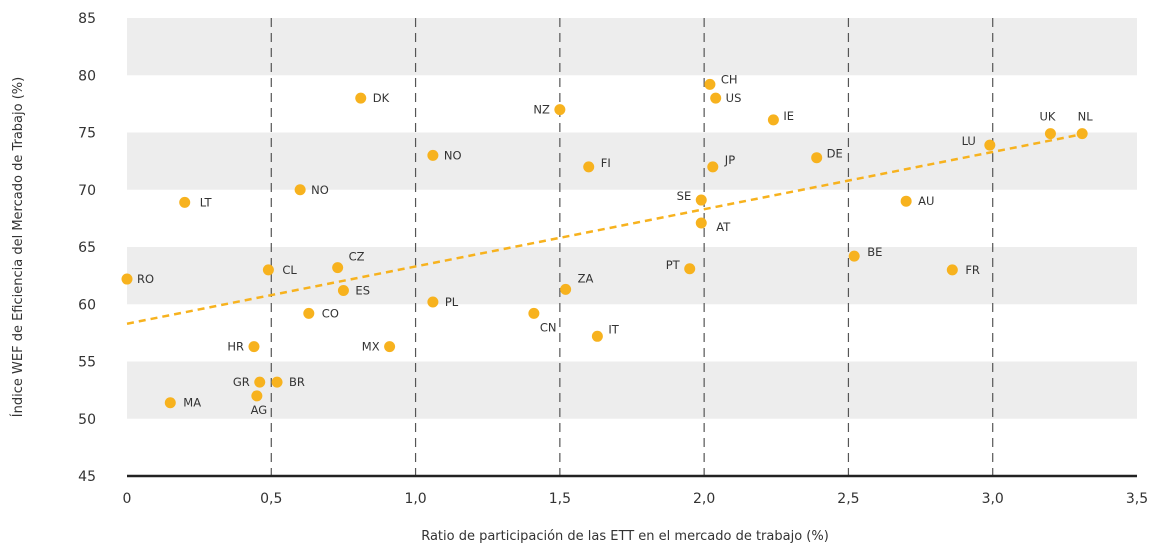 The height and width of the screenshot is (549, 1154). I want to click on point-label: UK, so click(1047, 117).